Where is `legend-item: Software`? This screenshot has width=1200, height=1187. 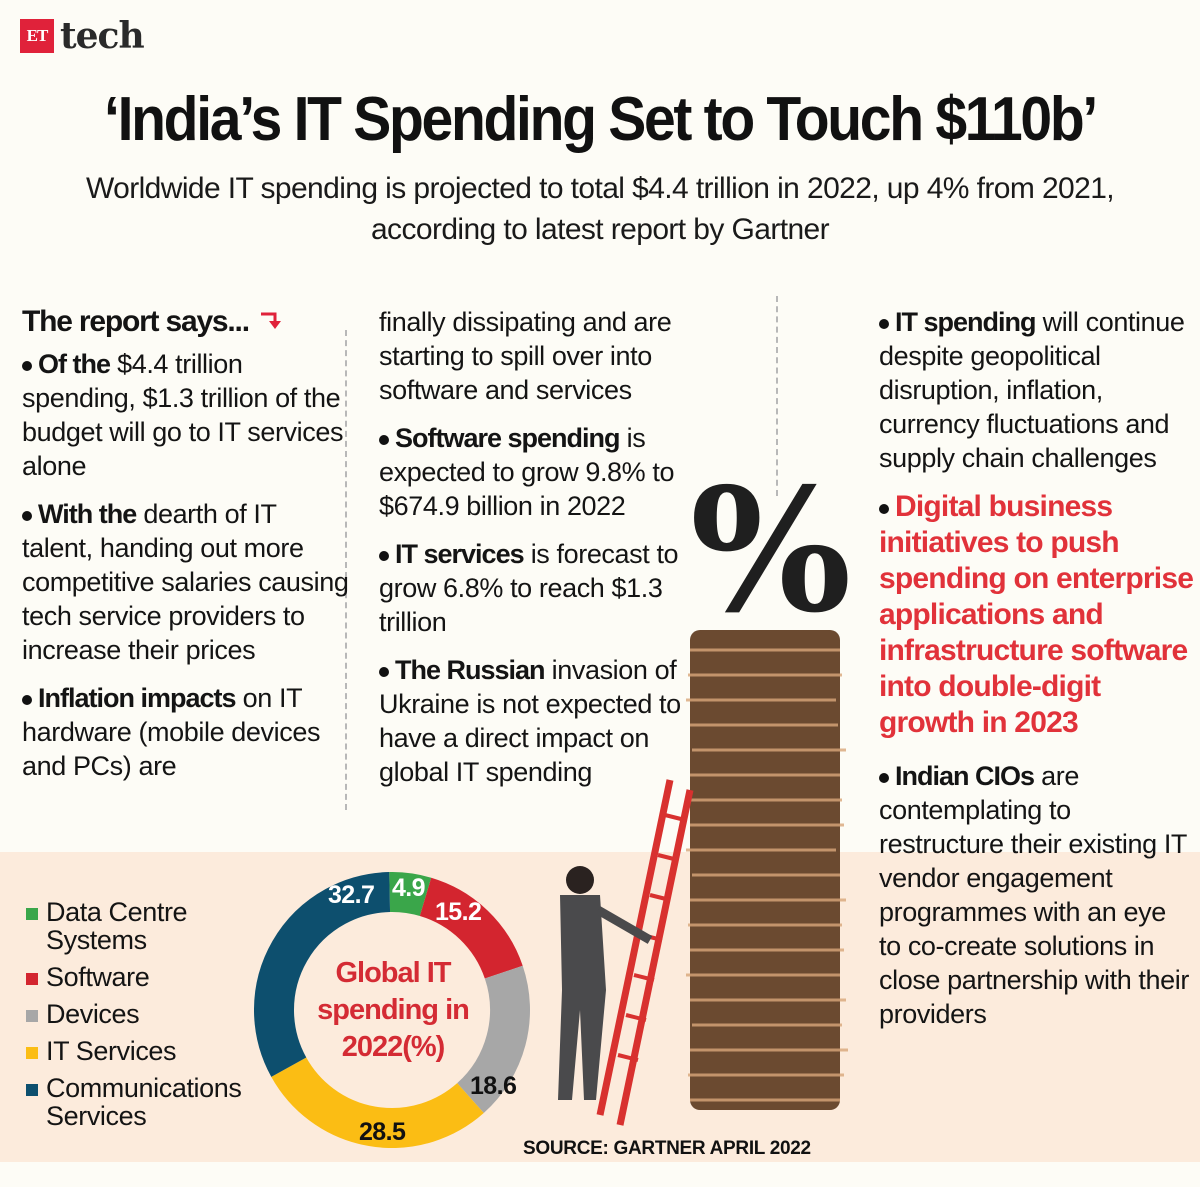
legend-item: Software is located at coordinates (141, 977).